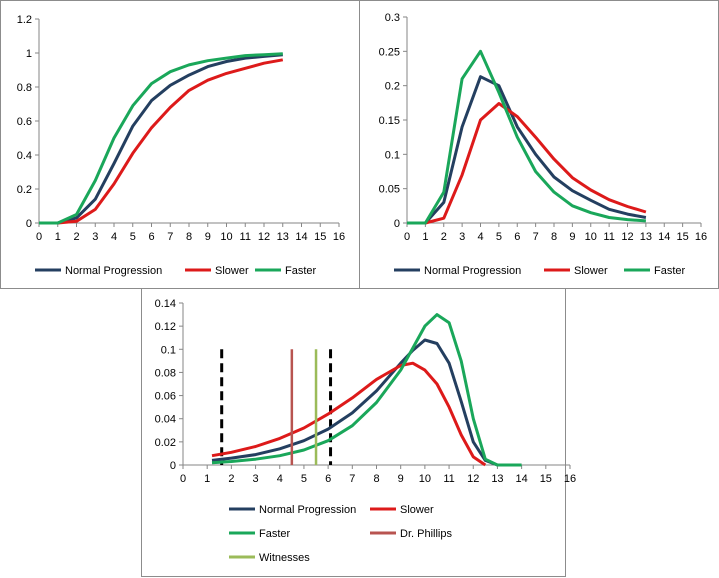  I want to click on y-tick-label: 0.05, so click(389, 190).